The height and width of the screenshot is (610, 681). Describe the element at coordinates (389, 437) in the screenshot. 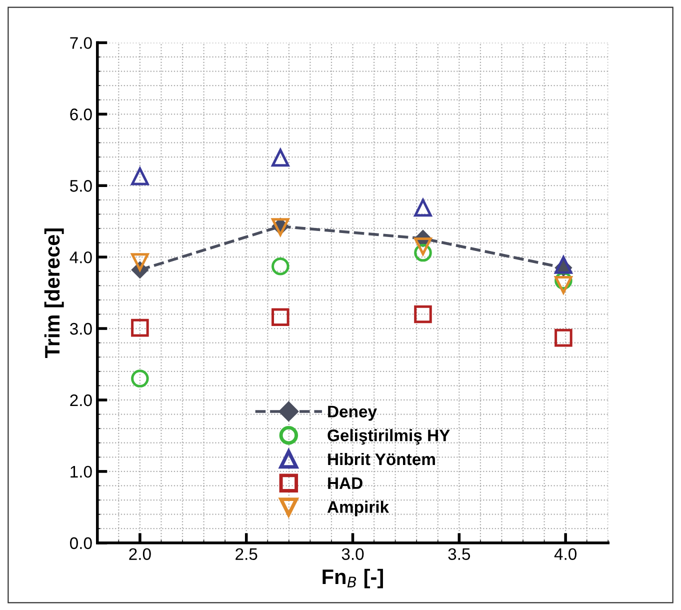

I see `legend-label: Geliştirilmiş HY` at that location.